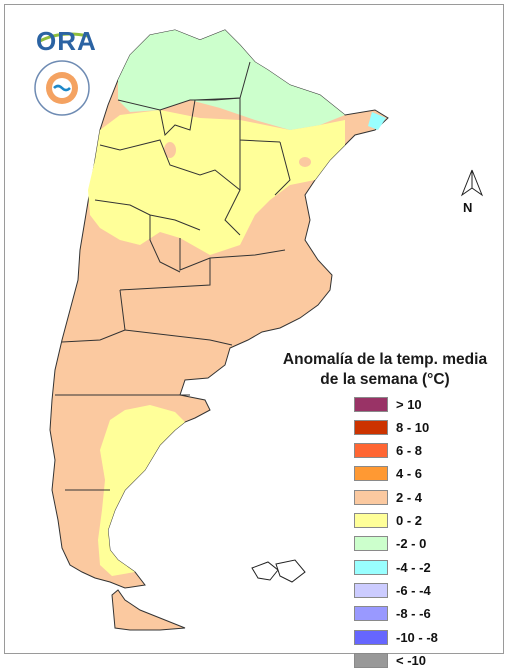 This screenshot has height=669, width=510. I want to click on legend-item: 8 - 10, so click(391, 427).